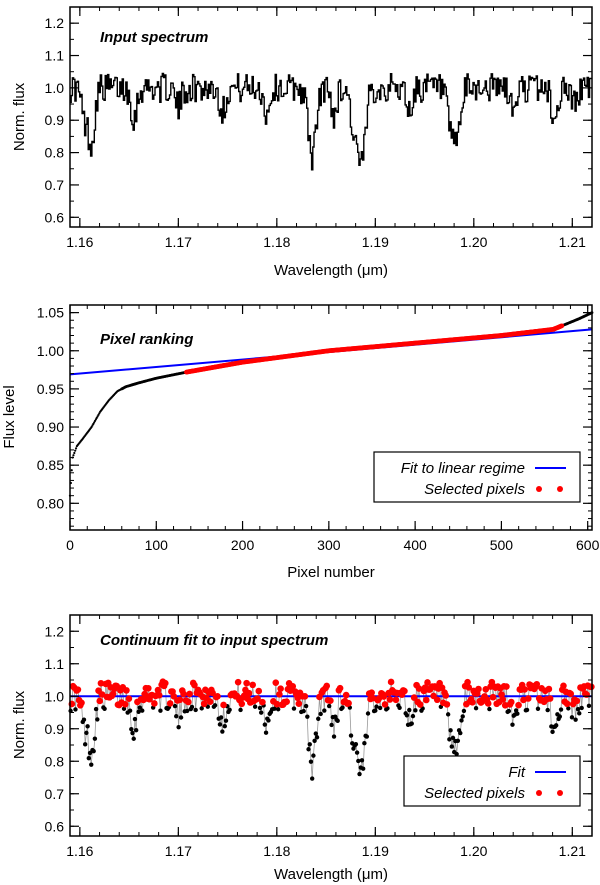 Image resolution: width=600 pixels, height=885 pixels. Describe the element at coordinates (55, 23) in the screenshot. I see `panel1-ytick-label: 1.2` at that location.